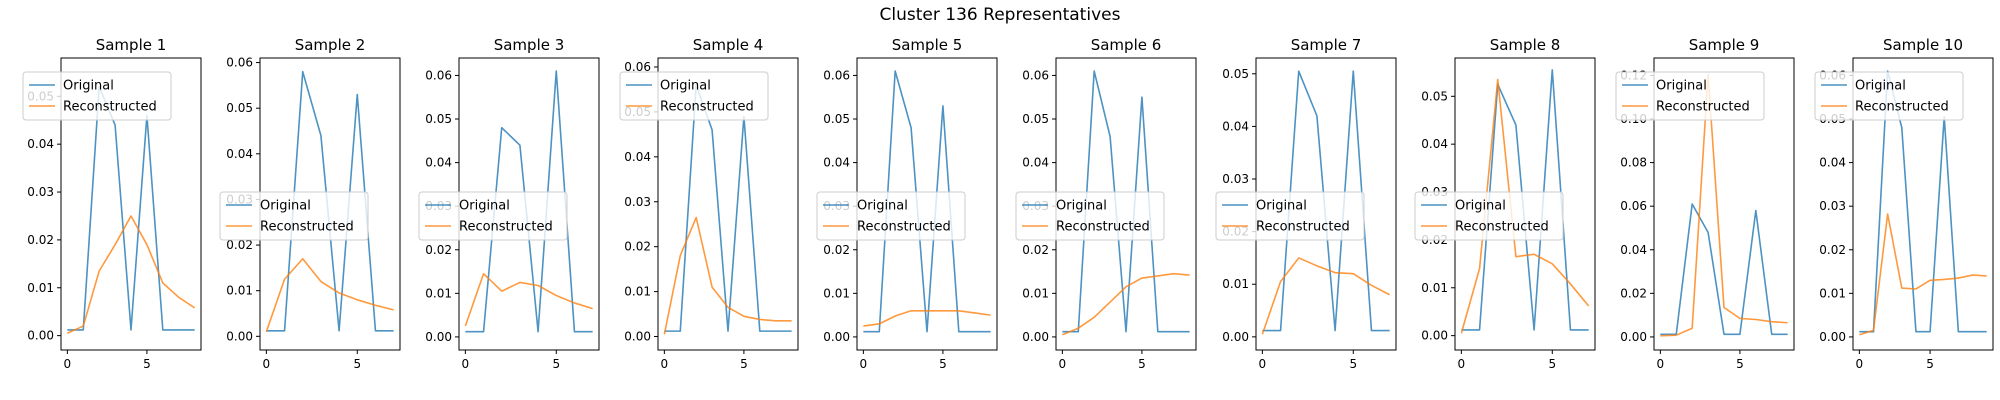 The image size is (2000, 400). Describe the element at coordinates (637, 202) in the screenshot. I see `y-tick-label: 0.03` at that location.